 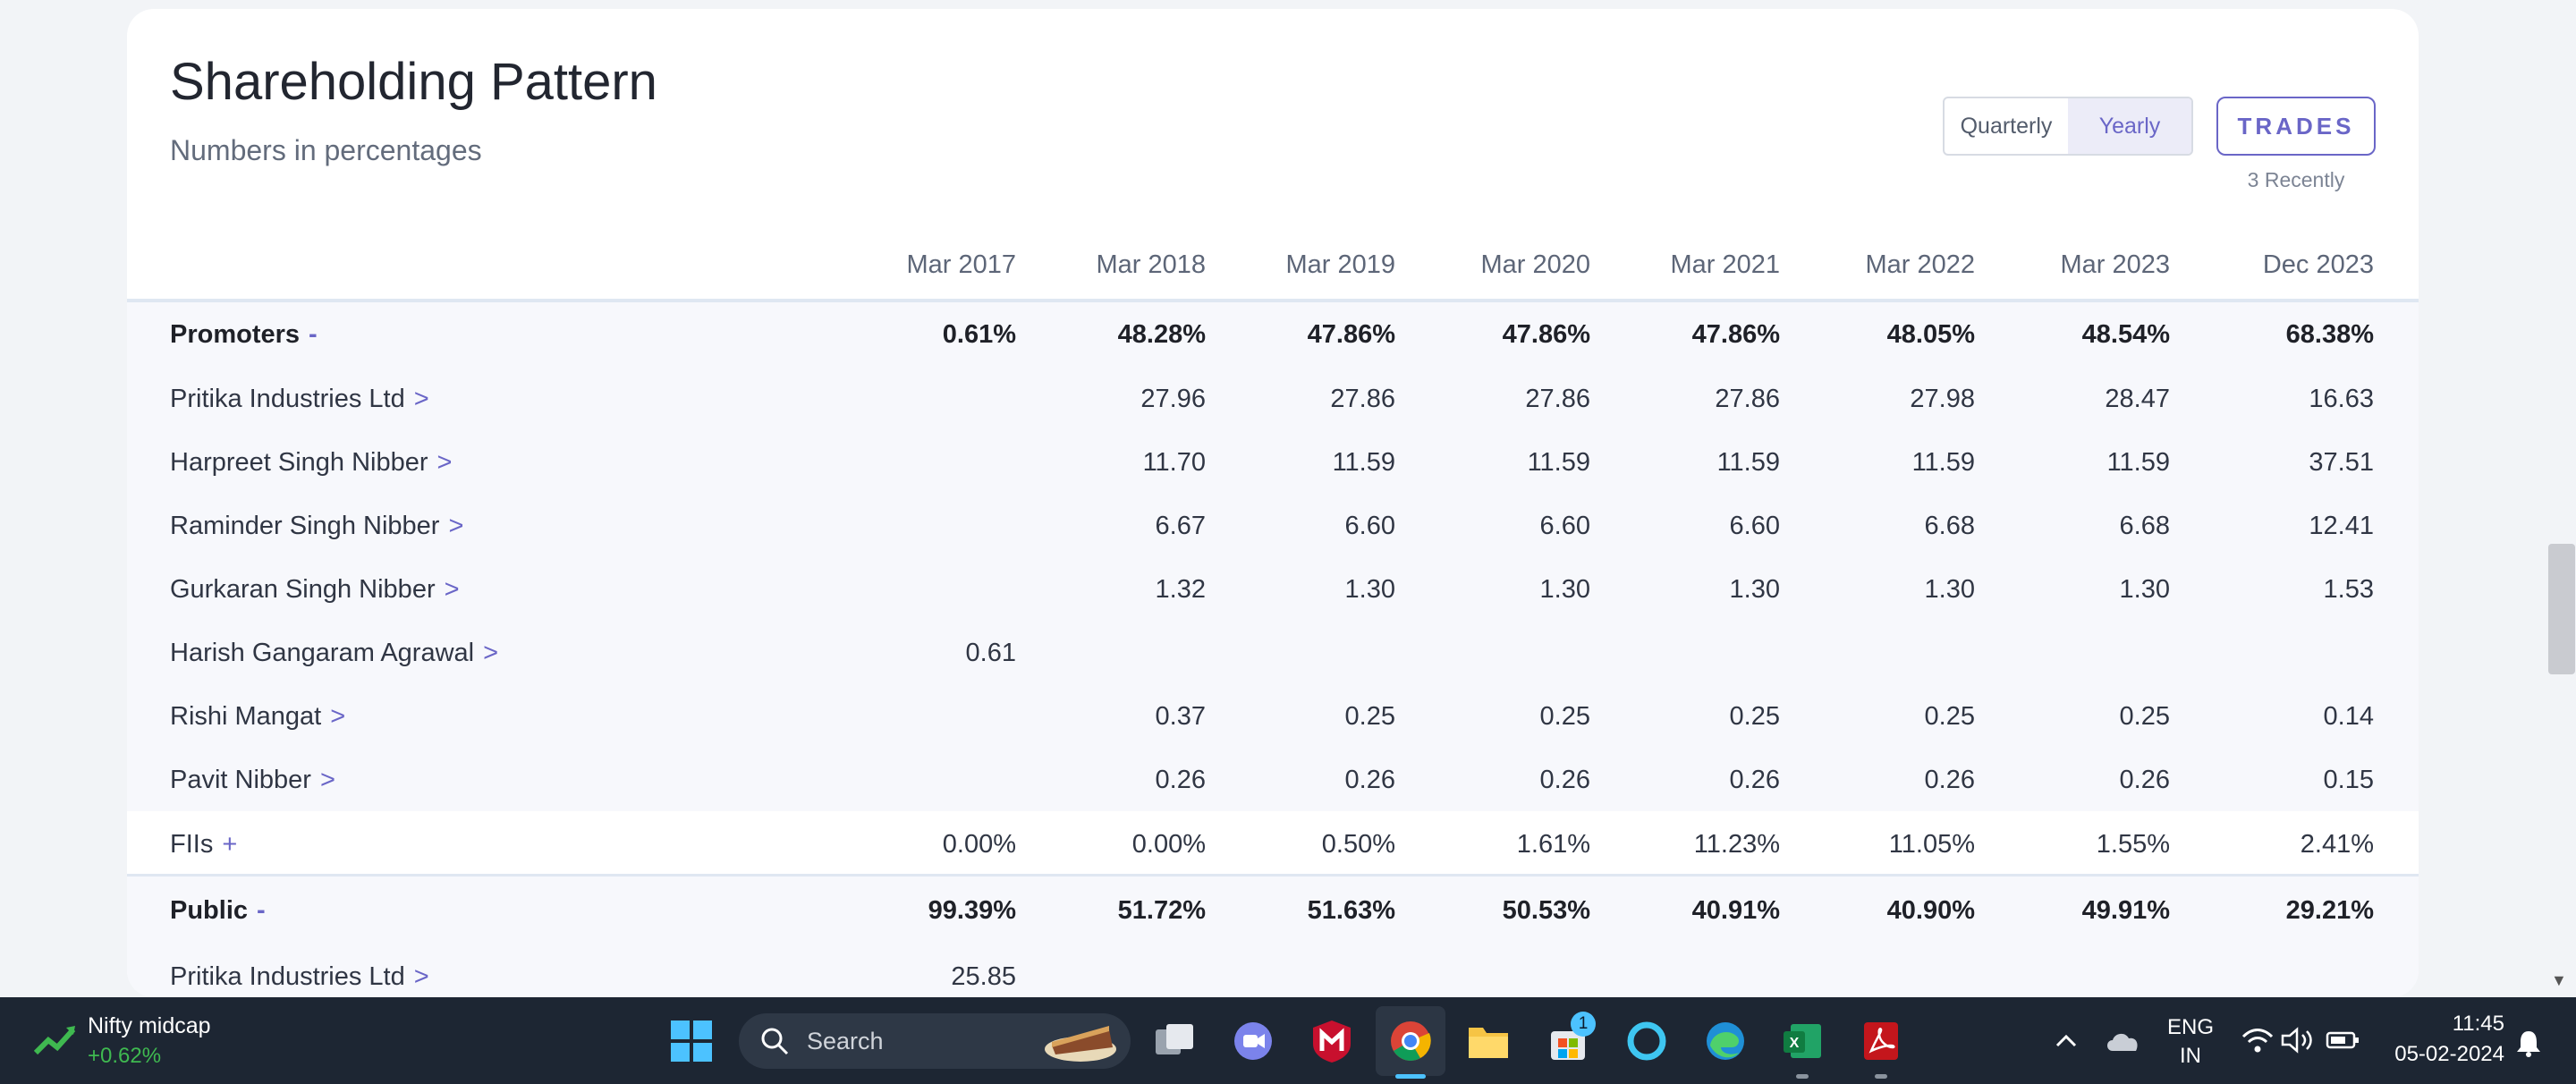 I want to click on expand-plus-icon: +, so click(x=230, y=844).